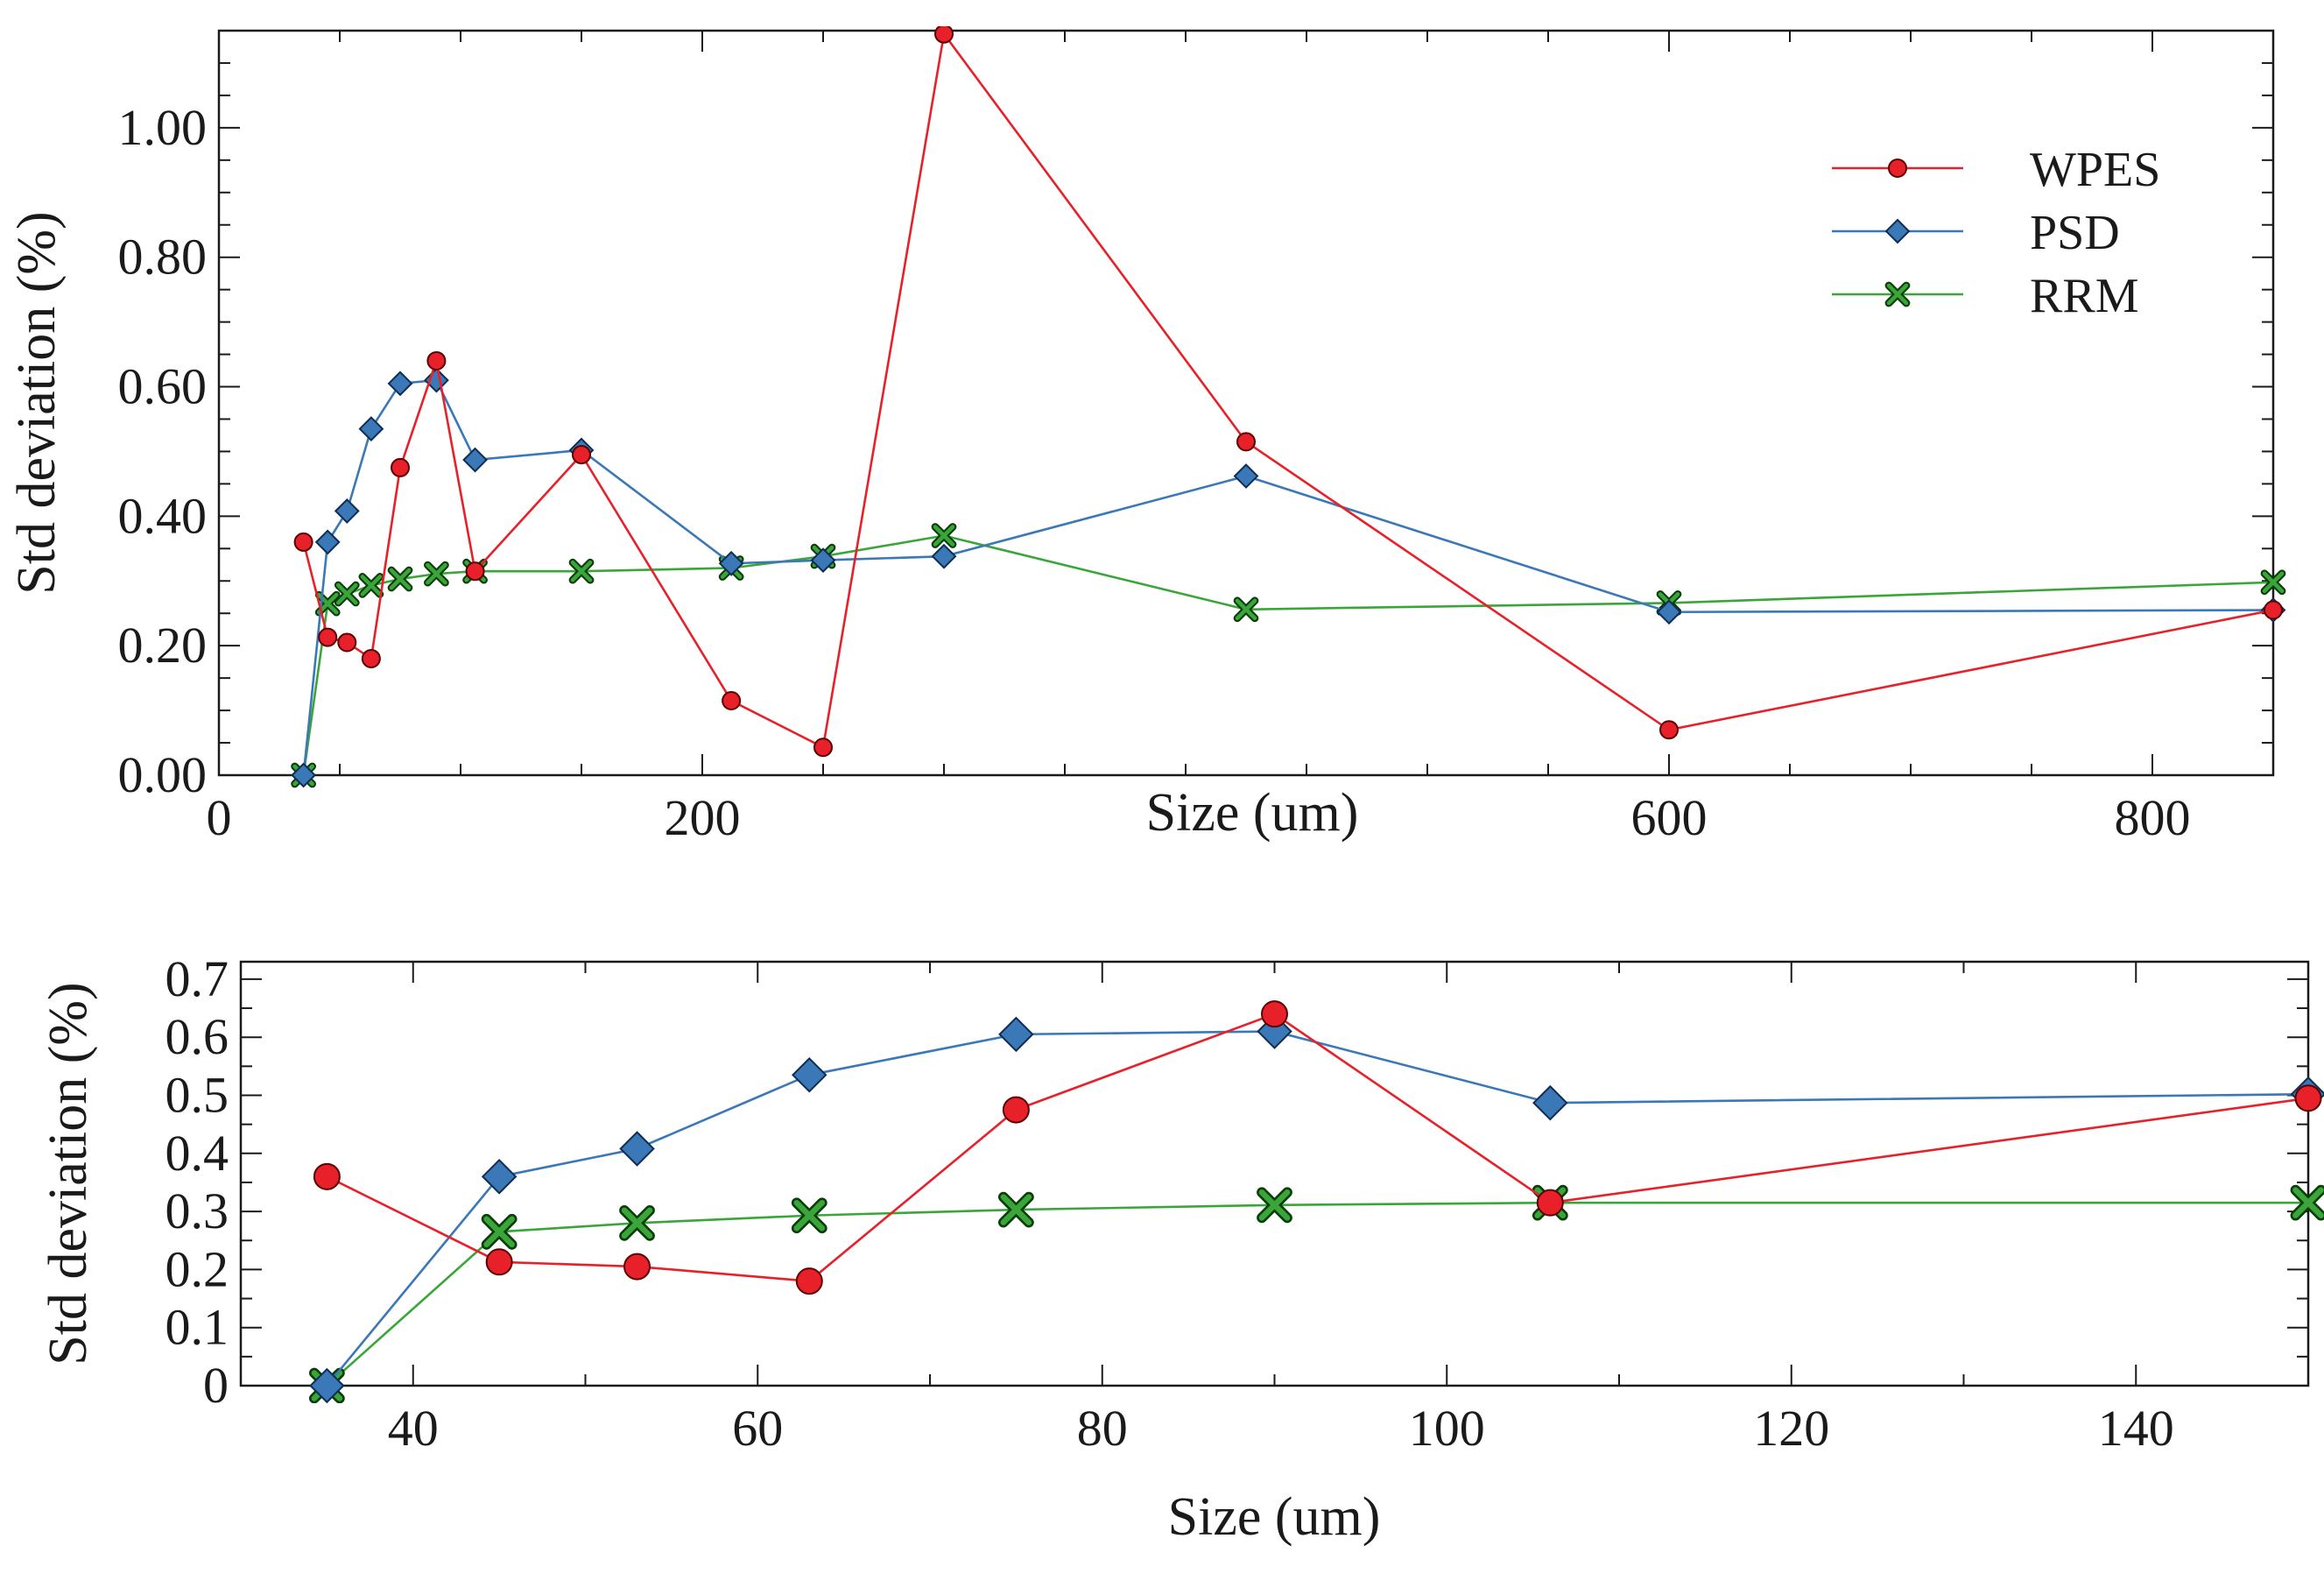  Describe the element at coordinates (1791, 1428) in the screenshot. I see `x-tick-label: 120` at that location.